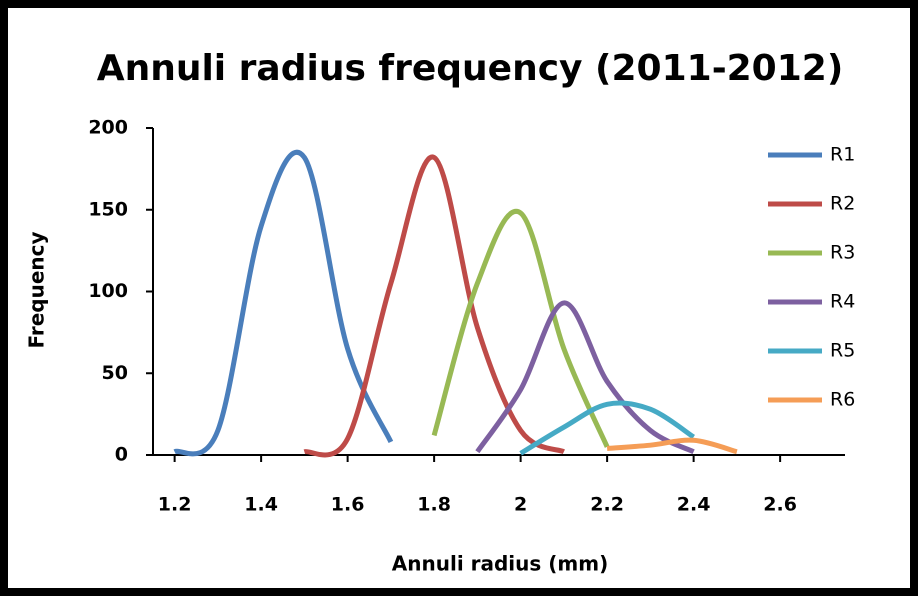 The width and height of the screenshot is (918, 596). What do you see at coordinates (694, 505) in the screenshot?
I see `x-tick-label: 2.4` at bounding box center [694, 505].